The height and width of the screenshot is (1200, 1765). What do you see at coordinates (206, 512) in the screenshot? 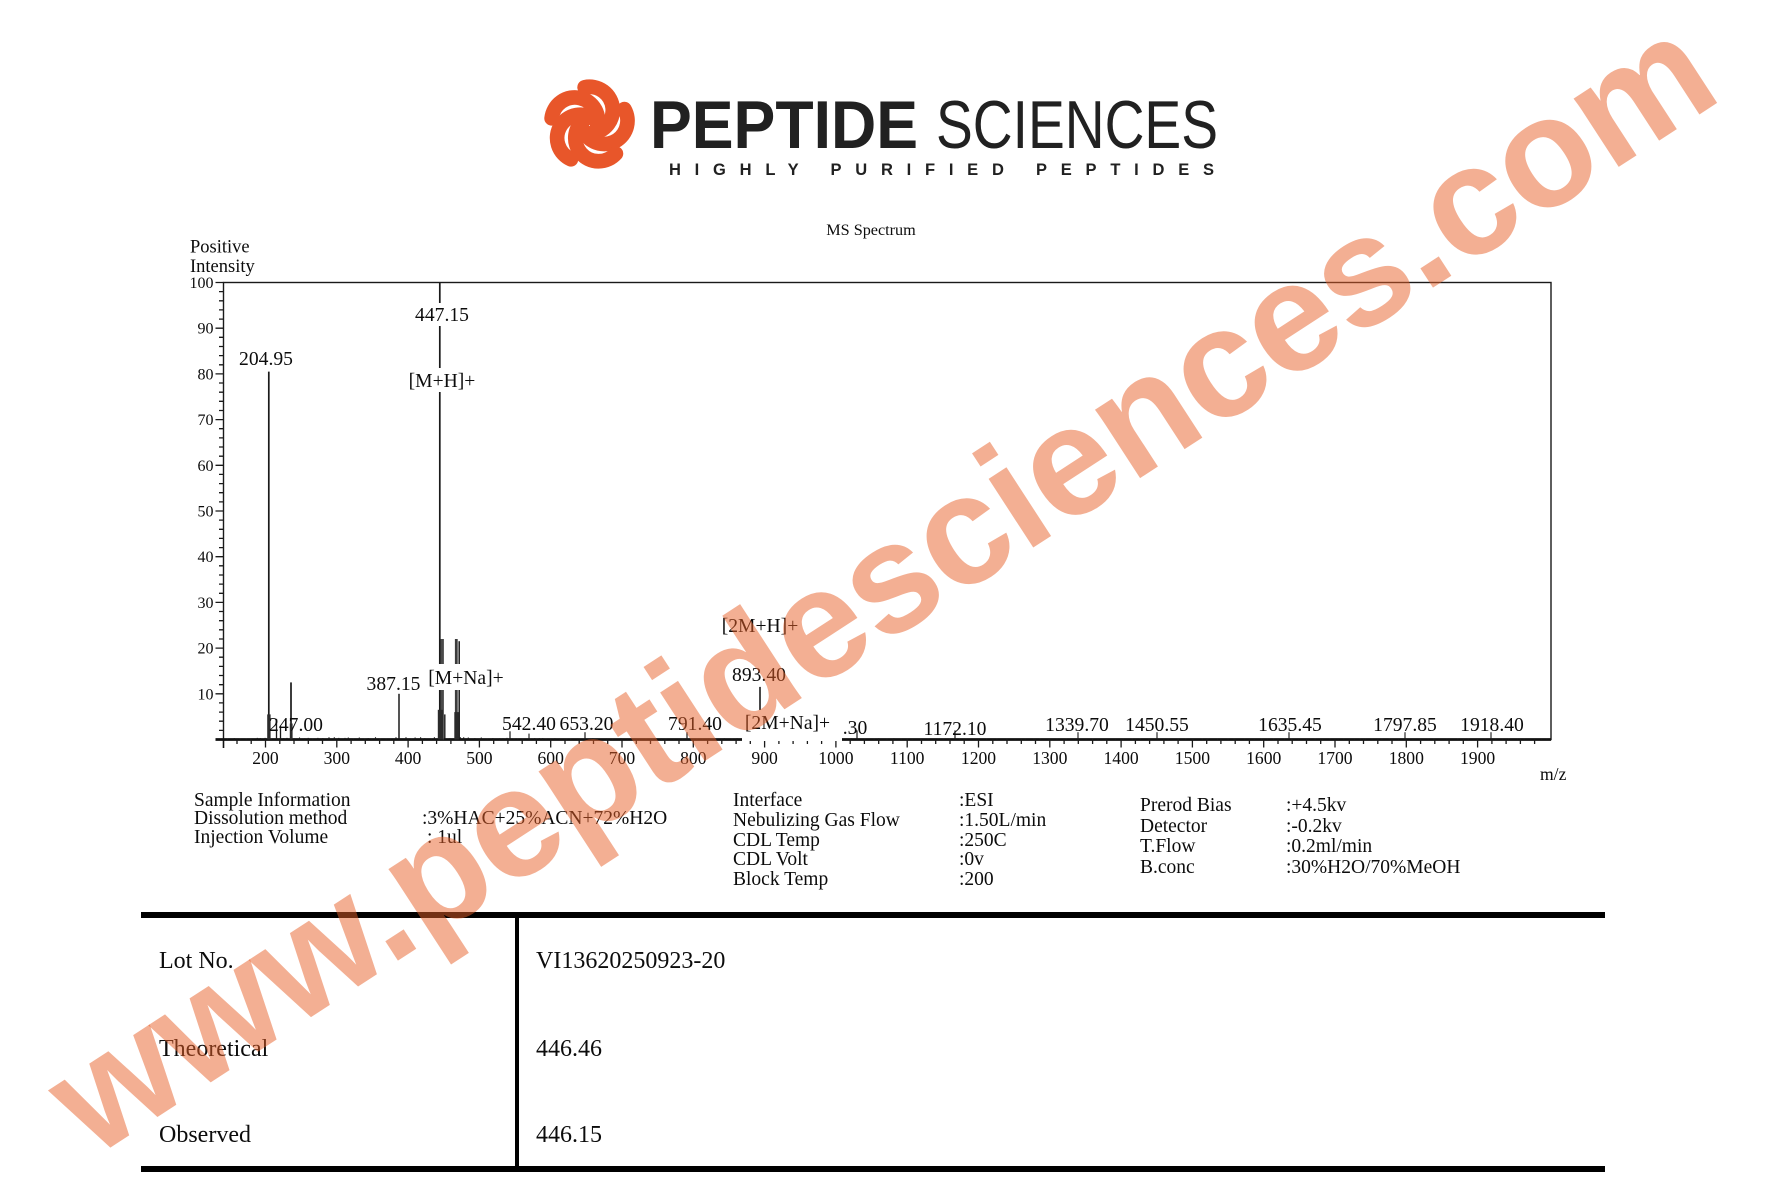
I see `svg-text: 50` at bounding box center [206, 512].